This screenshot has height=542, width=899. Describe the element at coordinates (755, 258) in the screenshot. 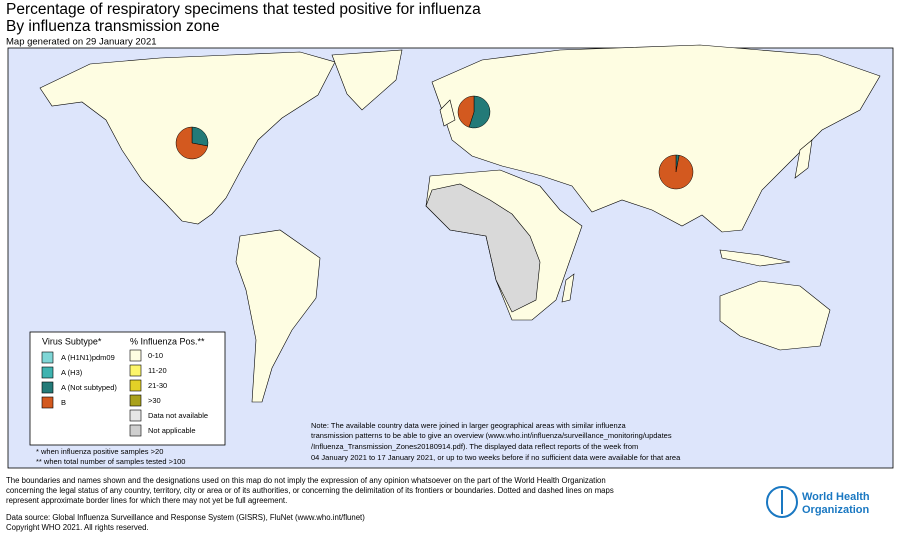

I see `indonesia` at that location.